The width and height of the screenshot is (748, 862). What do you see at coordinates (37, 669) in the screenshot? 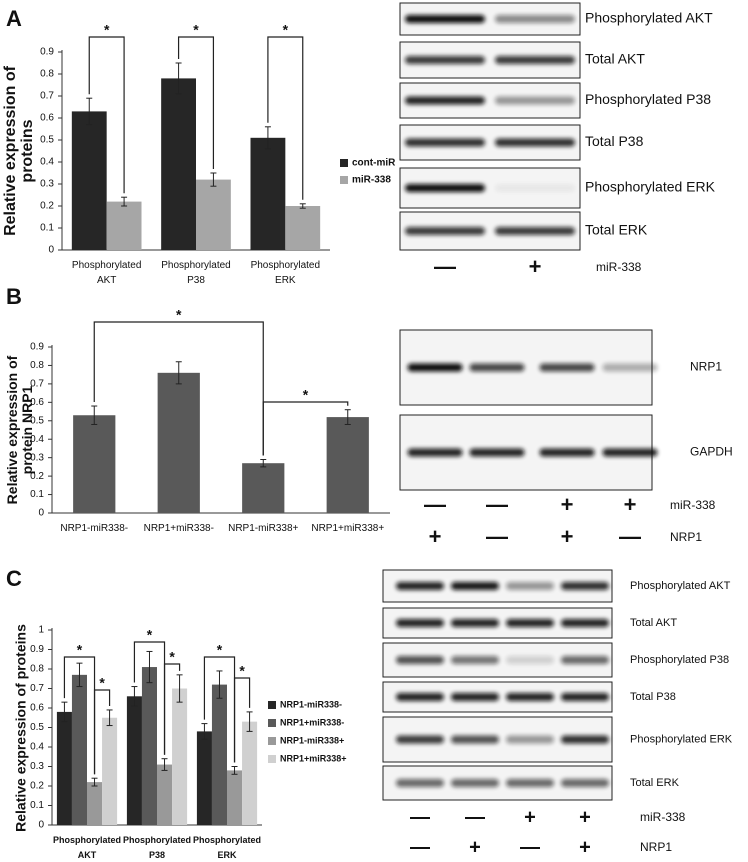
I see `y-tick-label: 0.8` at bounding box center [37, 669].